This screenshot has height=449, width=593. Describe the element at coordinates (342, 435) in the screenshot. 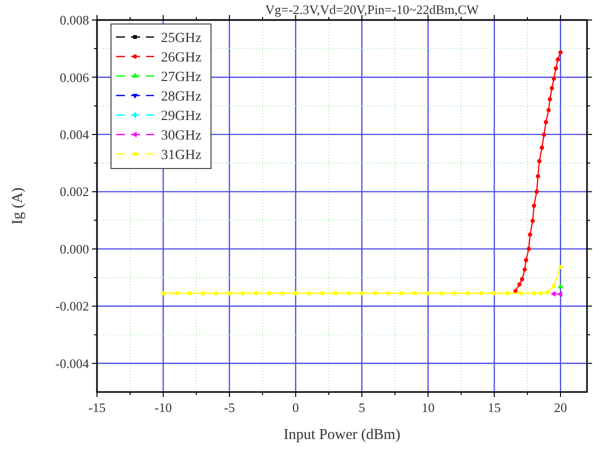

I see `x-axis-title: Input Power (dBm)` at that location.